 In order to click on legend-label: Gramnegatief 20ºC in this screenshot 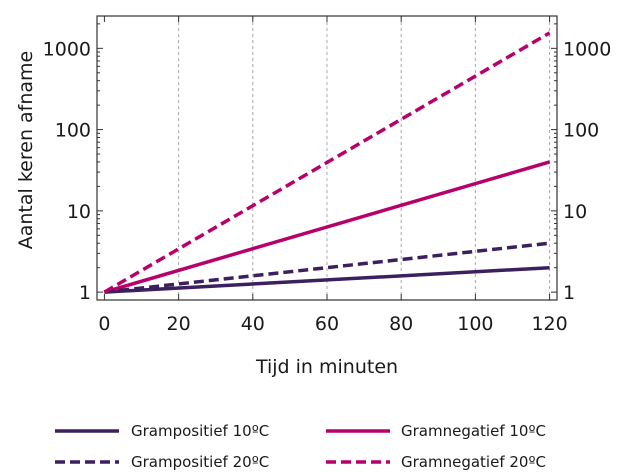, I will do `click(473, 462)`.